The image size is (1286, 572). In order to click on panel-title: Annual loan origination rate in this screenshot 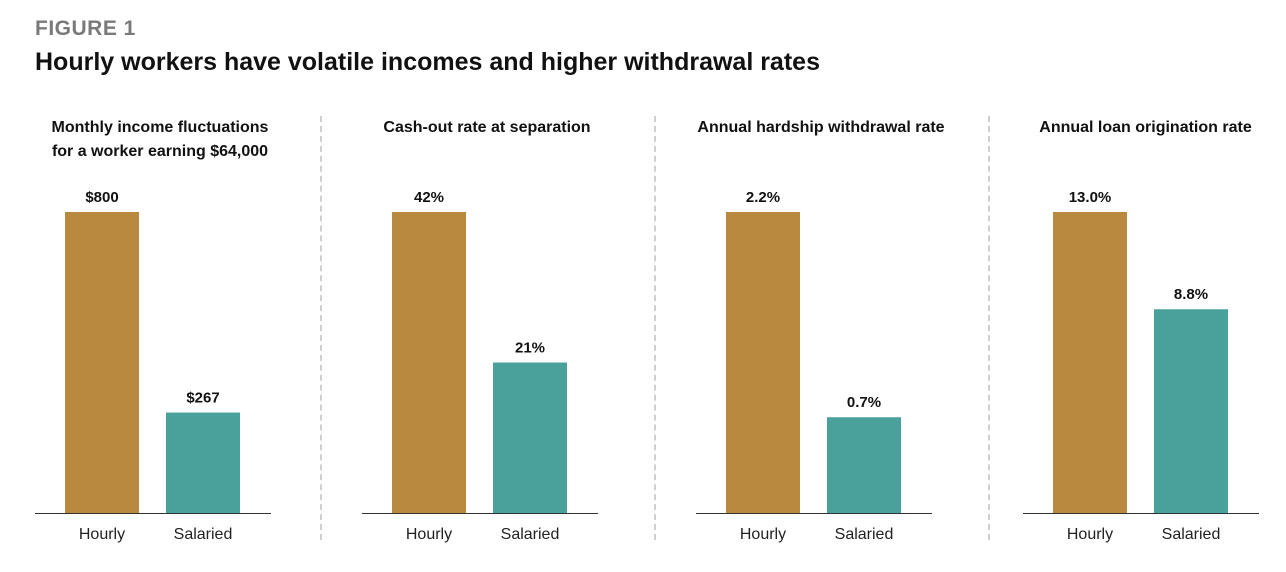, I will do `click(1145, 128)`.